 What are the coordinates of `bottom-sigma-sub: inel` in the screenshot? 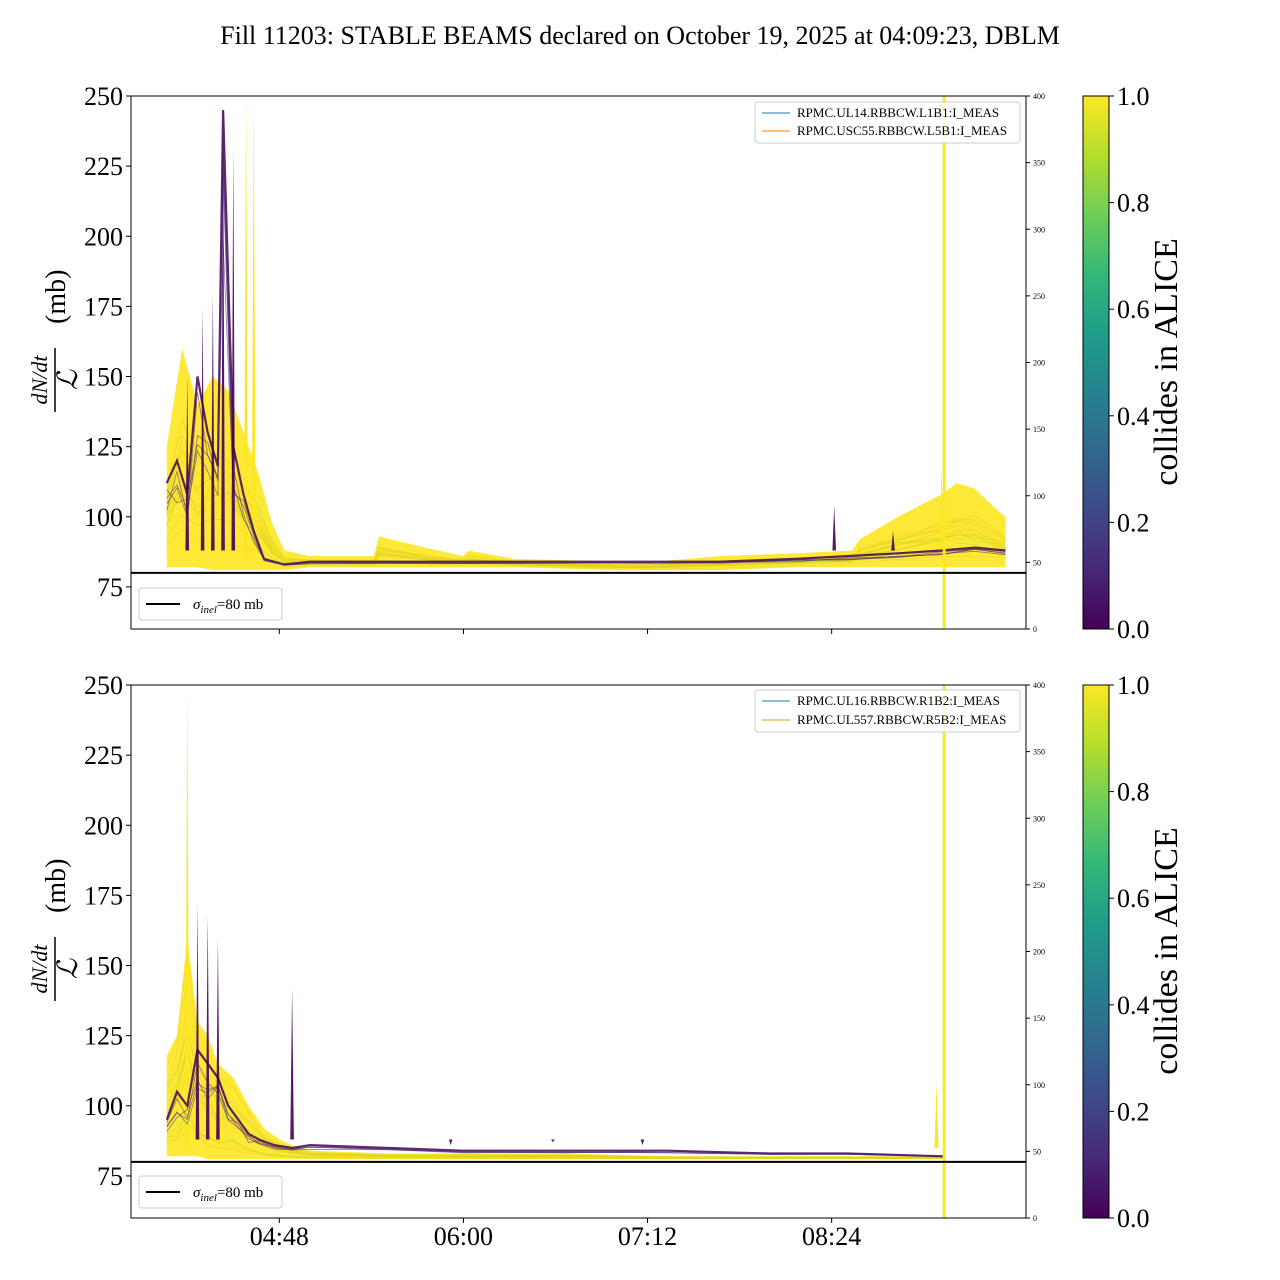 It's located at (208, 1198).